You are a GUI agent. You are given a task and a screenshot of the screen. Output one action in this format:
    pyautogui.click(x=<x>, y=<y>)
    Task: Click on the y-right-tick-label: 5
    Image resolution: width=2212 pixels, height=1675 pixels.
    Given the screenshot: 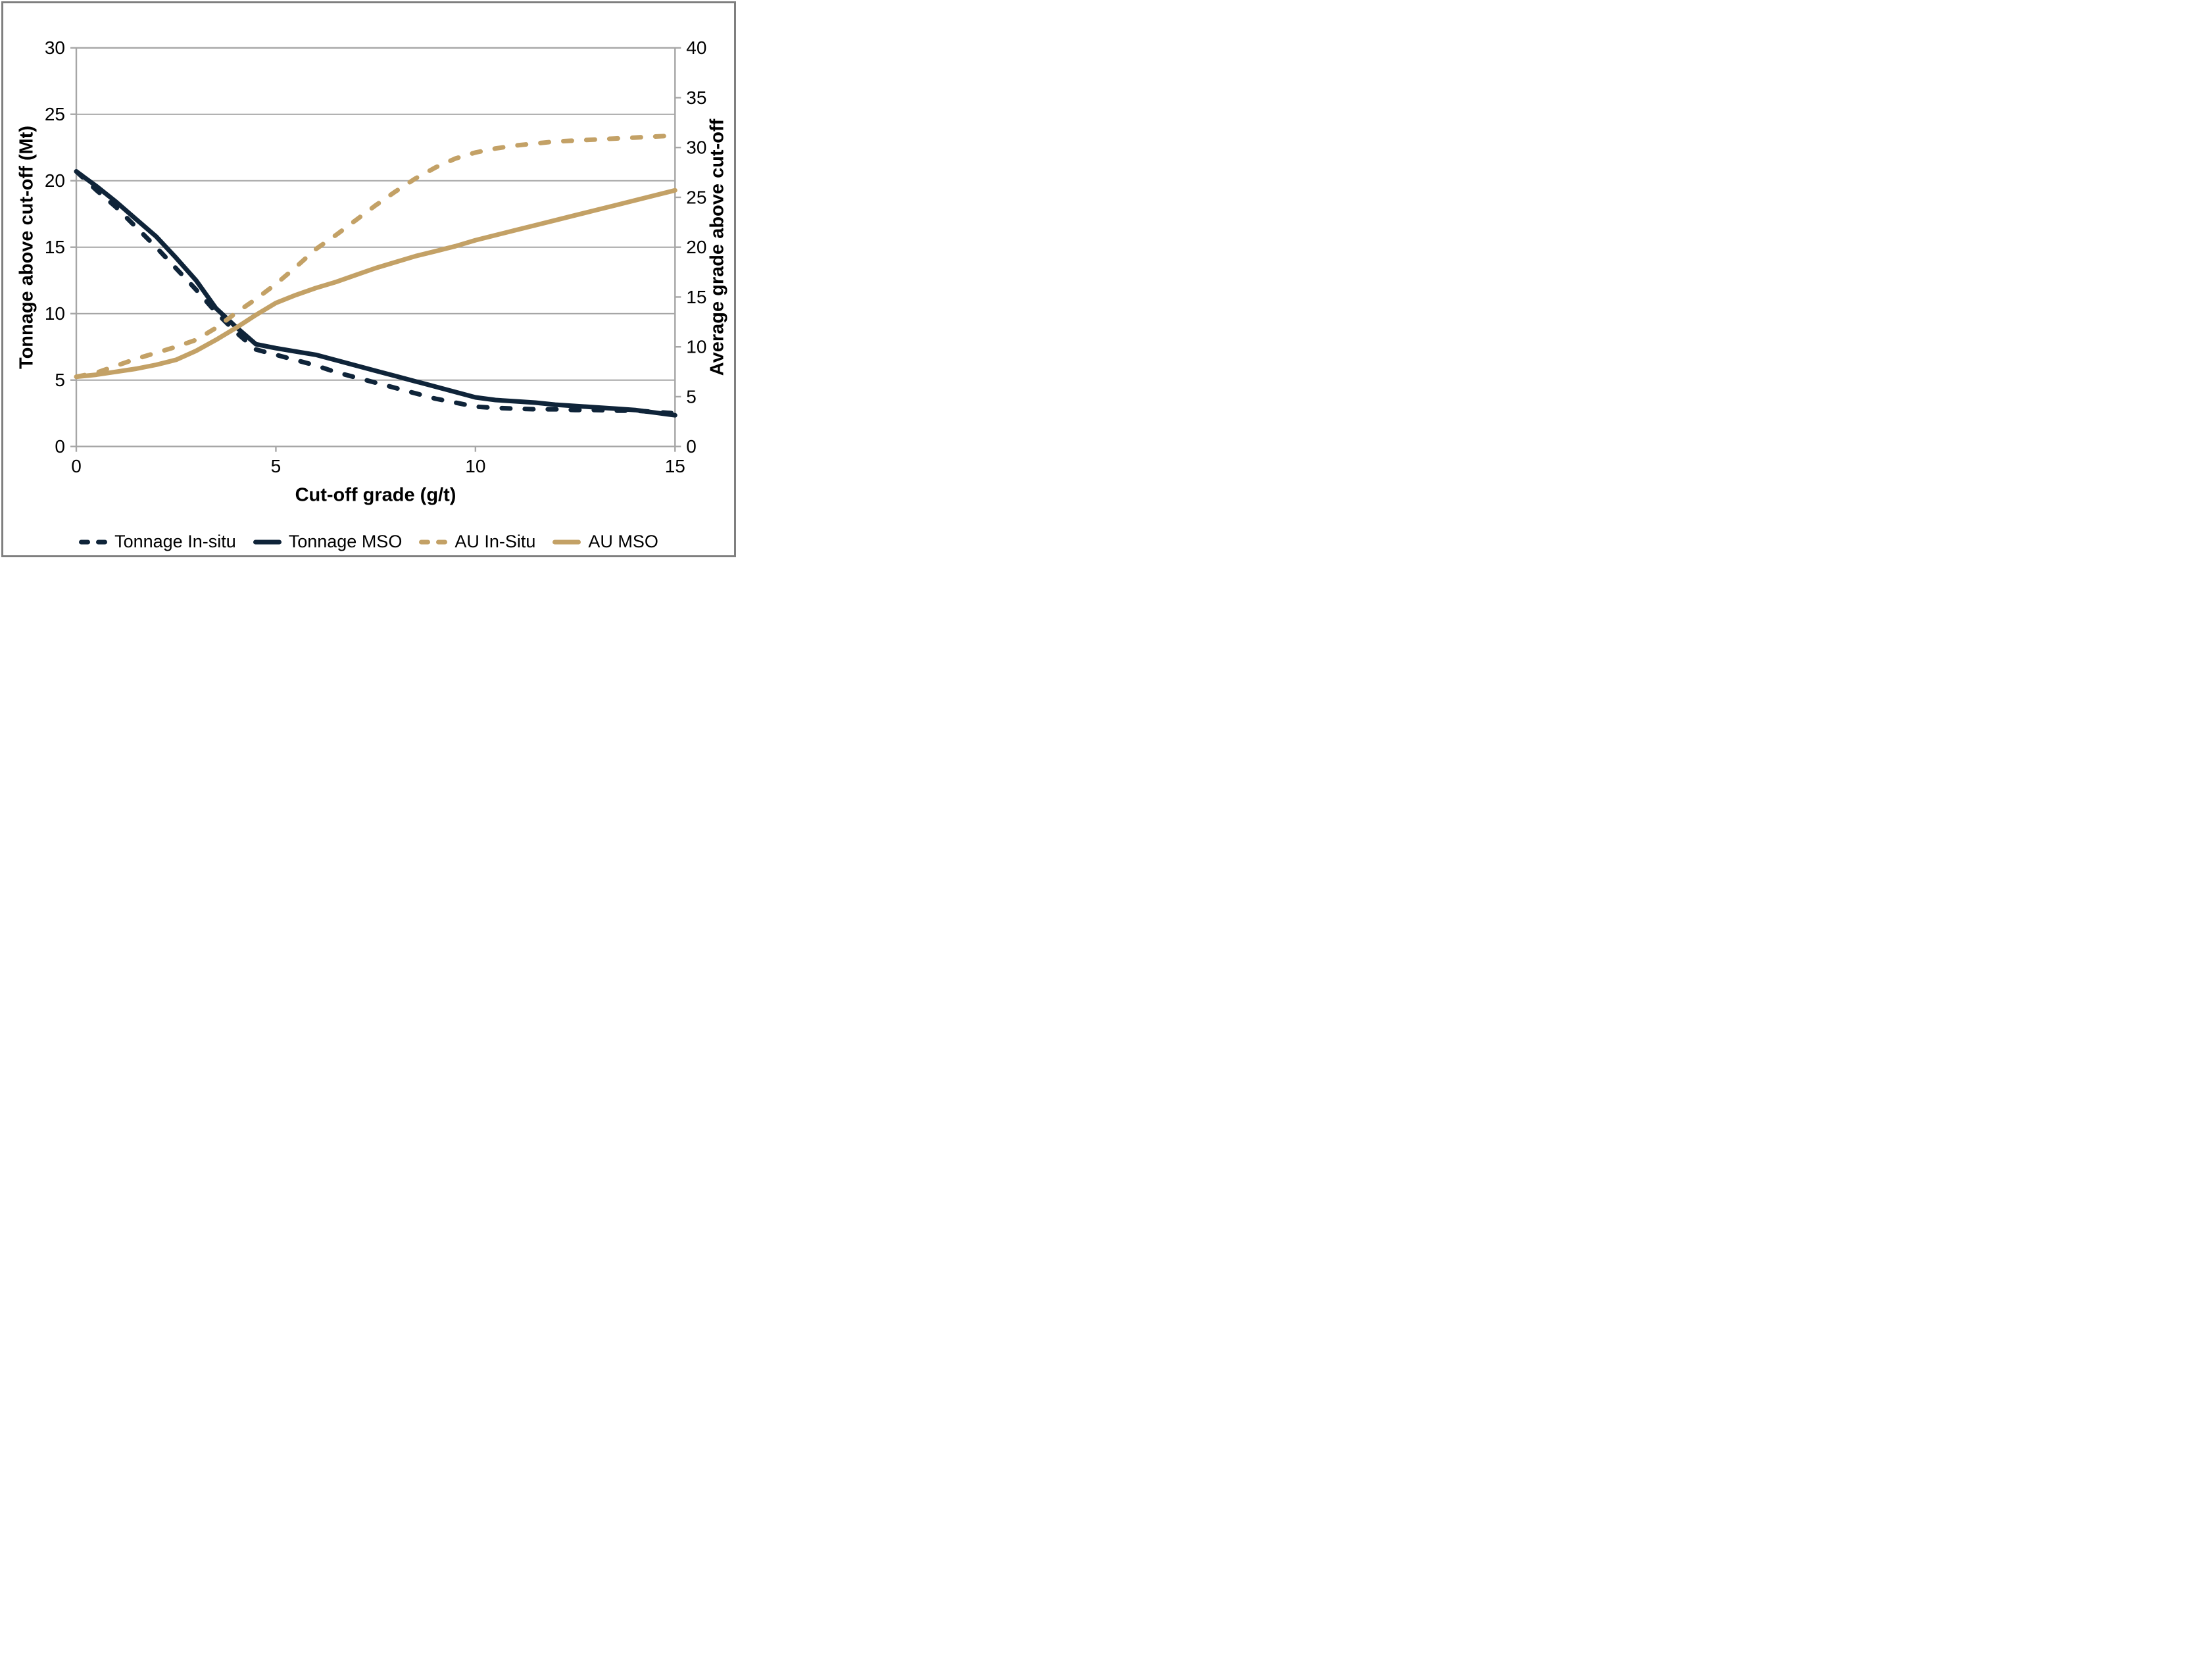 What is the action you would take?
    pyautogui.click(x=692, y=397)
    